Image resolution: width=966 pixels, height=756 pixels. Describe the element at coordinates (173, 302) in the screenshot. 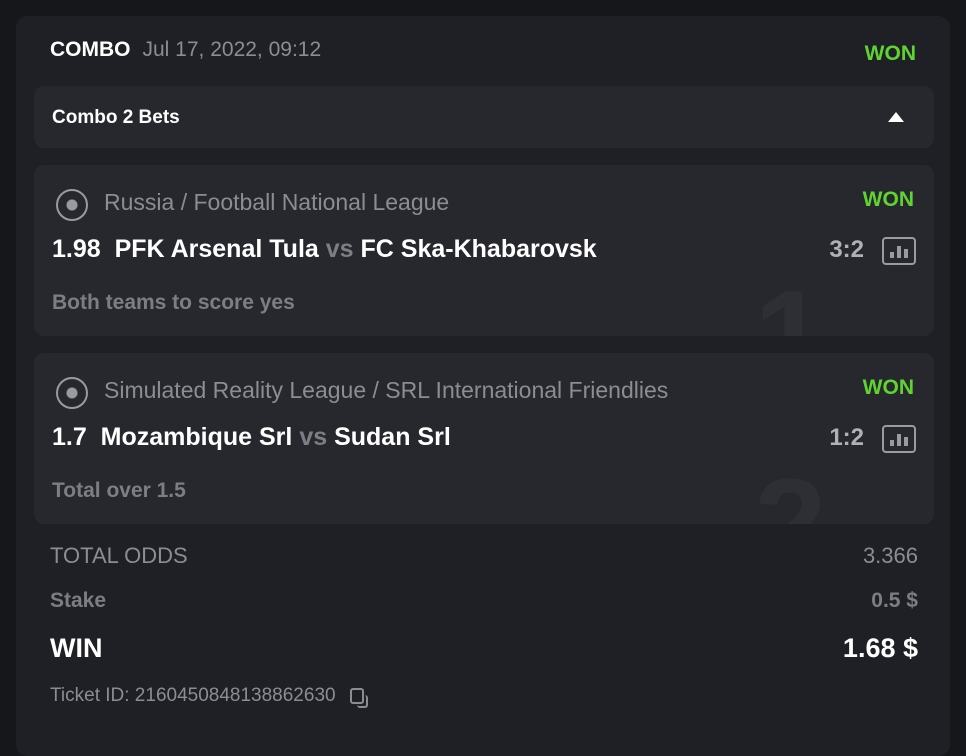

I see `bet-market: Both teams to score yes` at that location.